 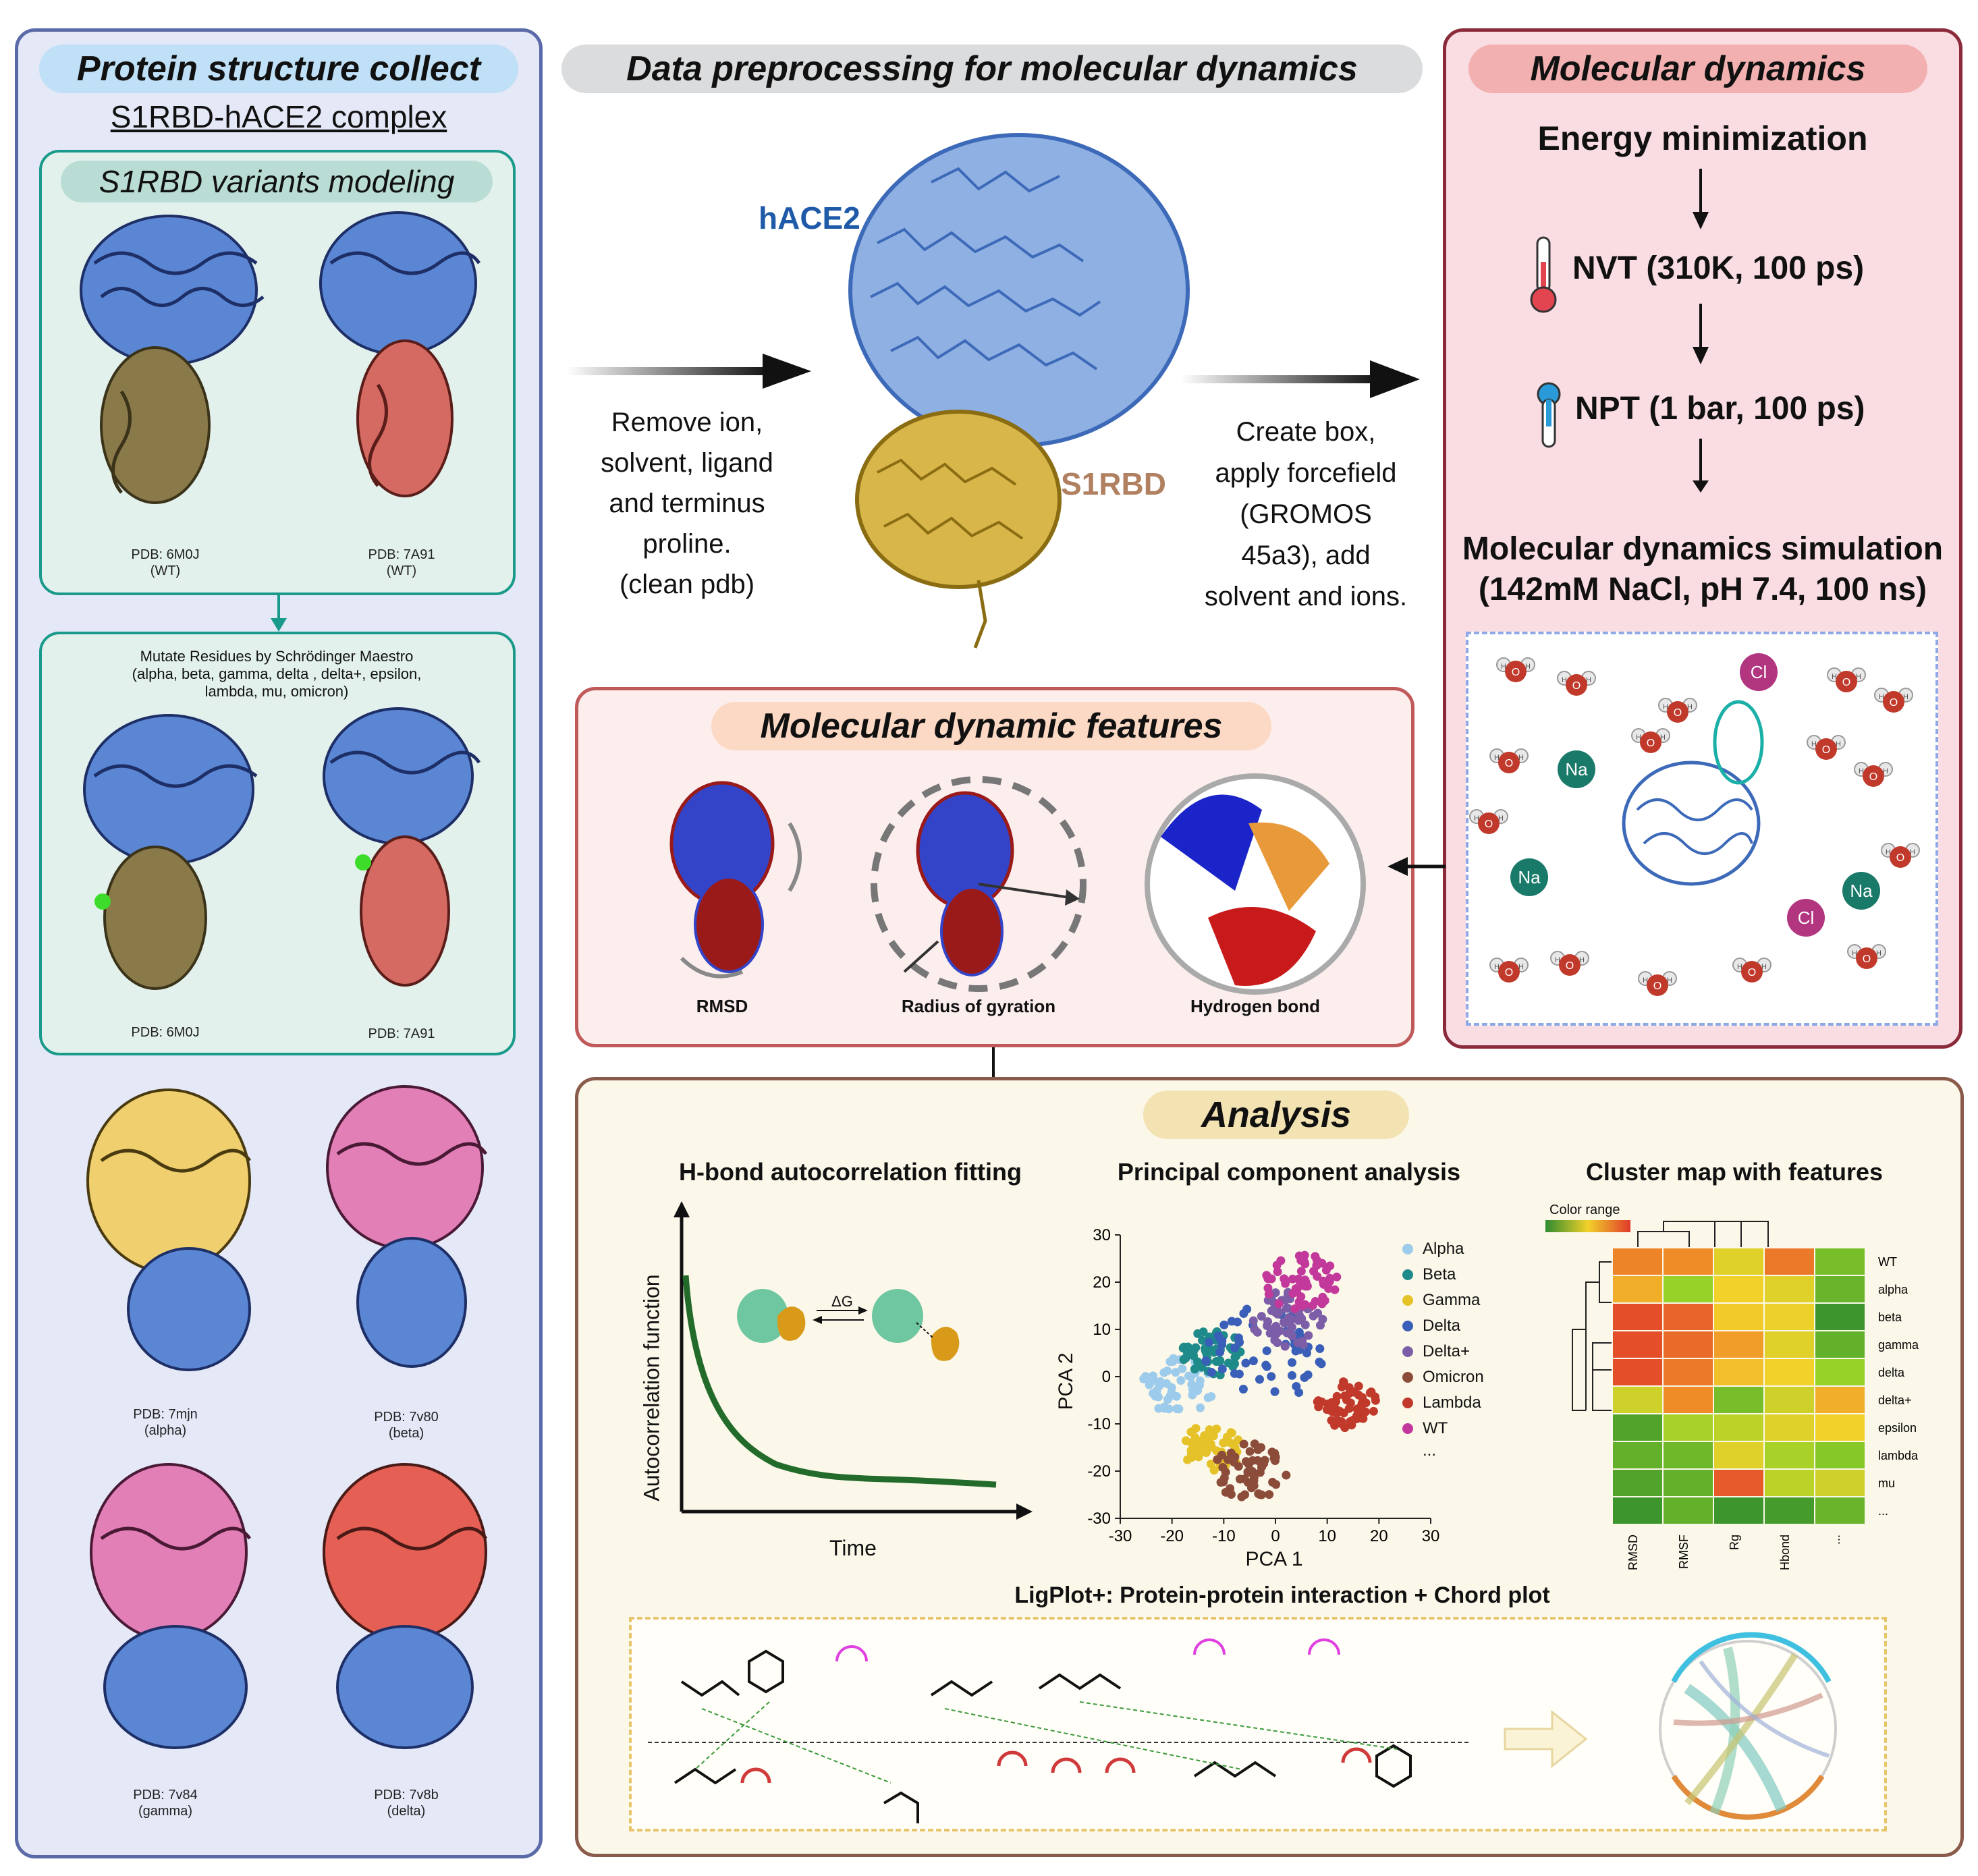 I want to click on mutation-site-marker, so click(x=363, y=862).